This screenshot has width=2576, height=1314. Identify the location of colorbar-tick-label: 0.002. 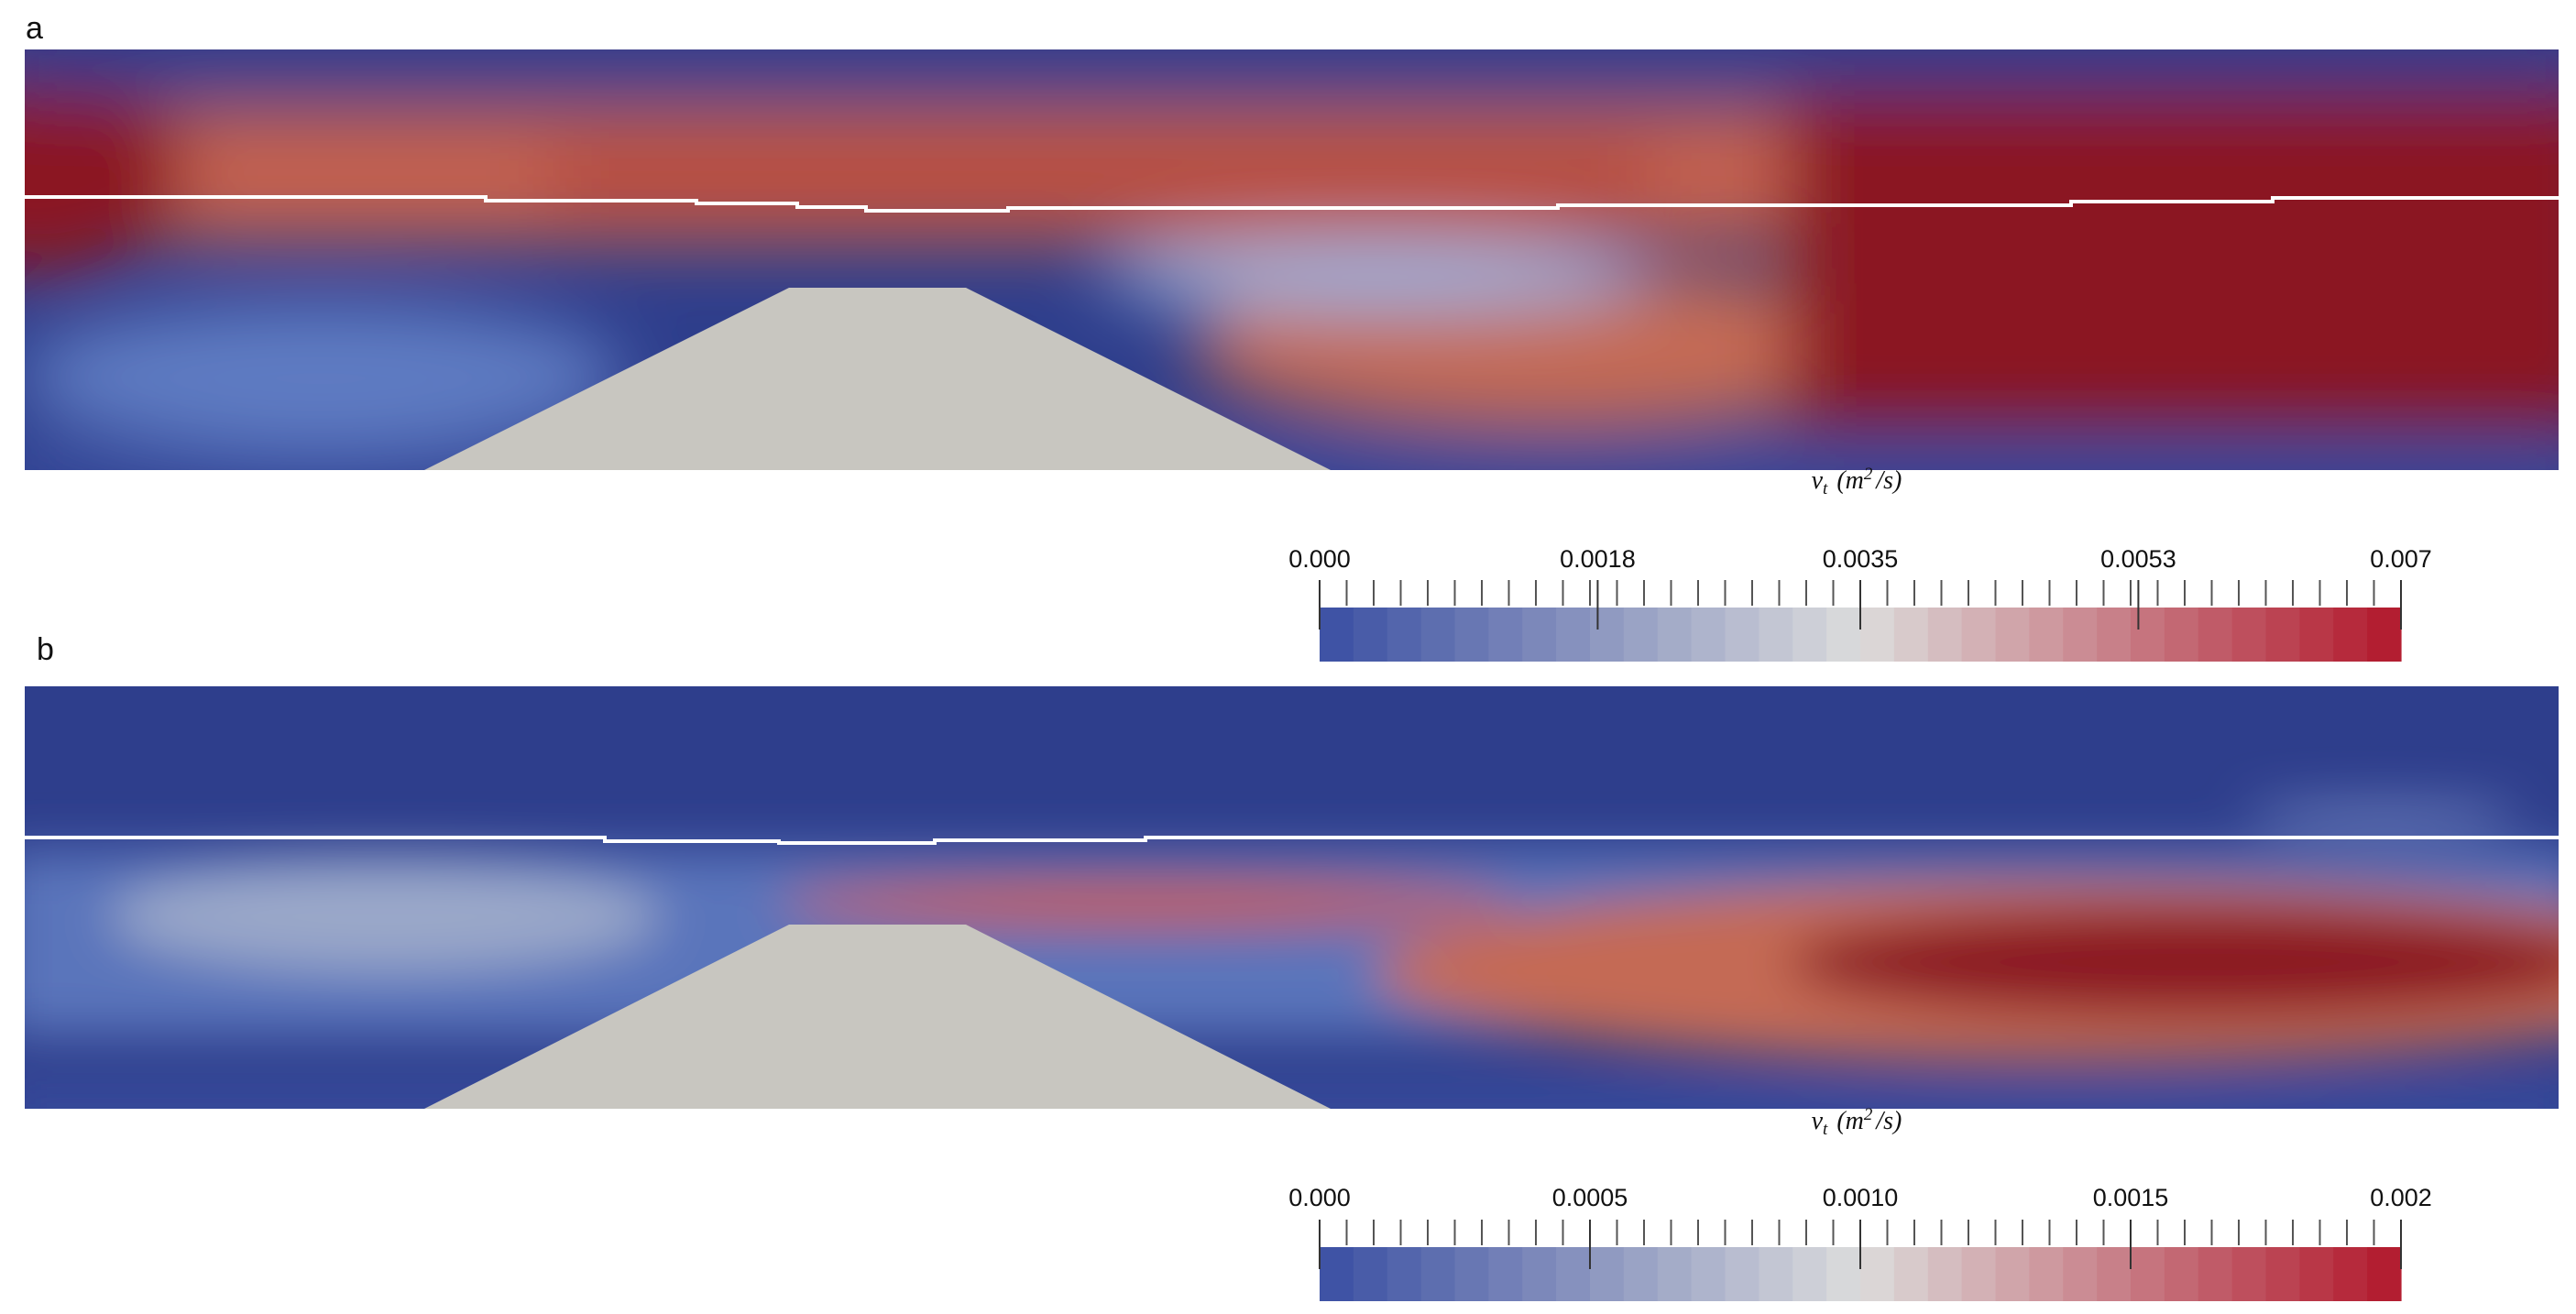
(2401, 1197).